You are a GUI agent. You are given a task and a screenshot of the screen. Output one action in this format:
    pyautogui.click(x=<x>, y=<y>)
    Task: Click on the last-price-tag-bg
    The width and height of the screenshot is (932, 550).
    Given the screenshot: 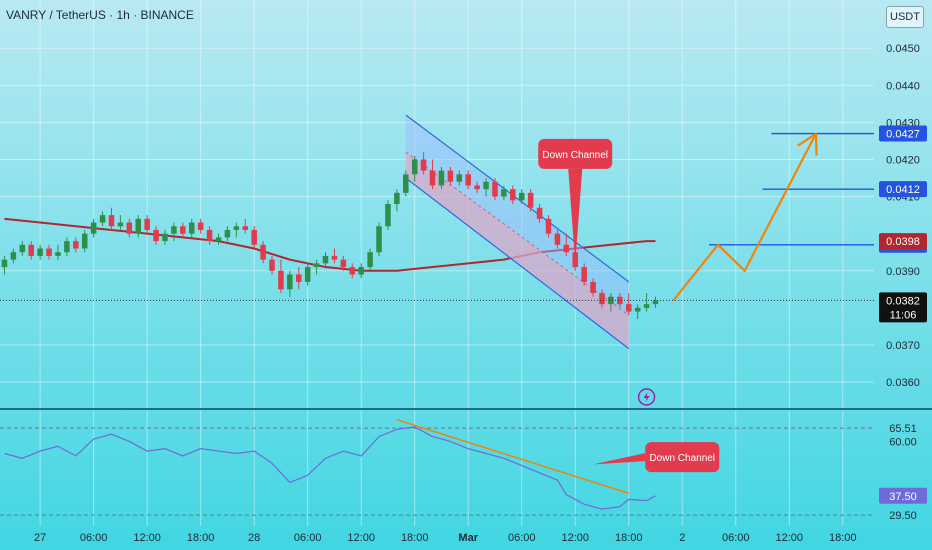 What is the action you would take?
    pyautogui.click(x=903, y=307)
    